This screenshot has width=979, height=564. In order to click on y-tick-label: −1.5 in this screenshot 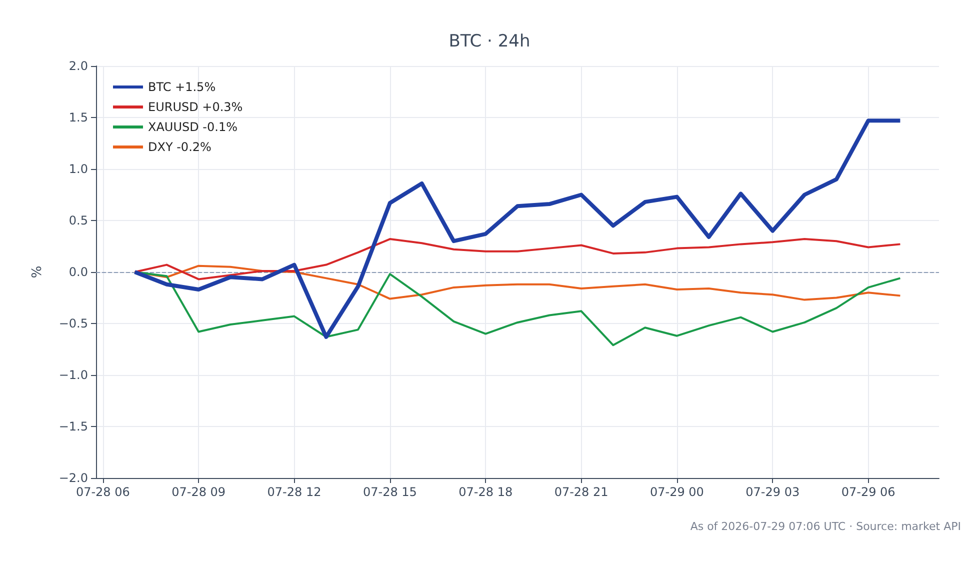, I will do `click(73, 427)`.